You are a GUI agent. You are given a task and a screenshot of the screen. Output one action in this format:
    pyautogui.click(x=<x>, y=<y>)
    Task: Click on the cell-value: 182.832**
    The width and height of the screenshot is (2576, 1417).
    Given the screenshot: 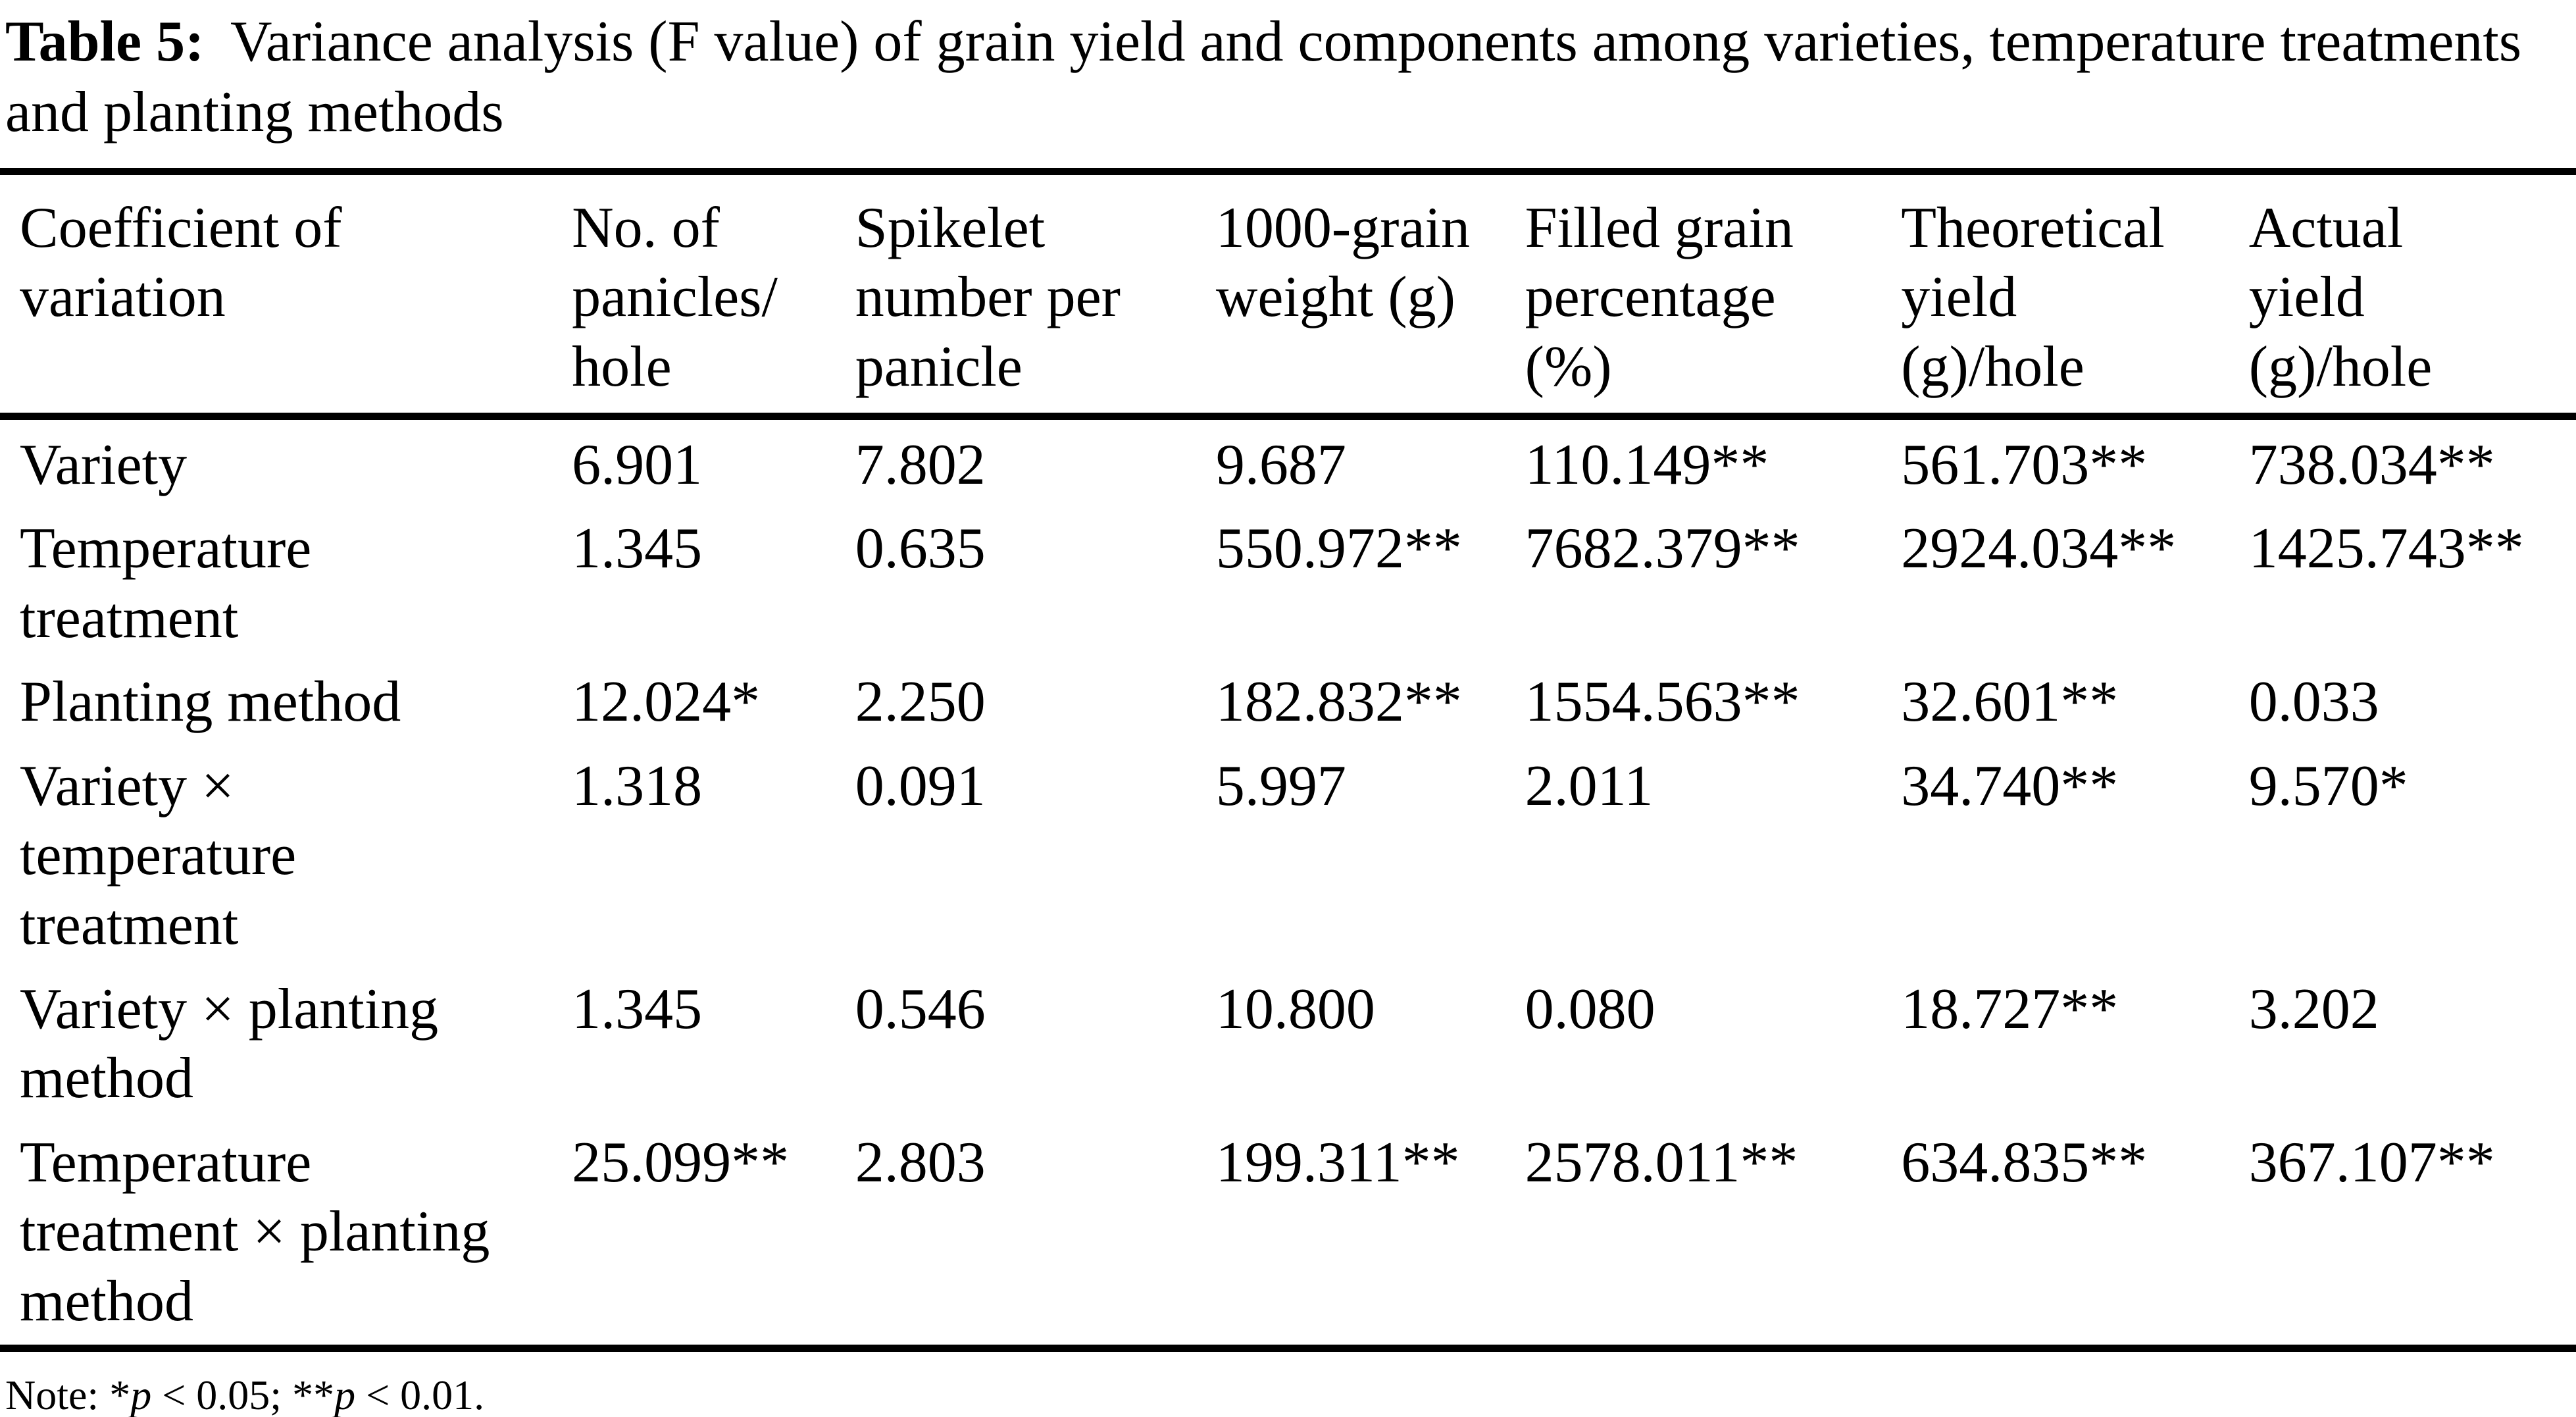 What is the action you would take?
    pyautogui.click(x=1338, y=702)
    